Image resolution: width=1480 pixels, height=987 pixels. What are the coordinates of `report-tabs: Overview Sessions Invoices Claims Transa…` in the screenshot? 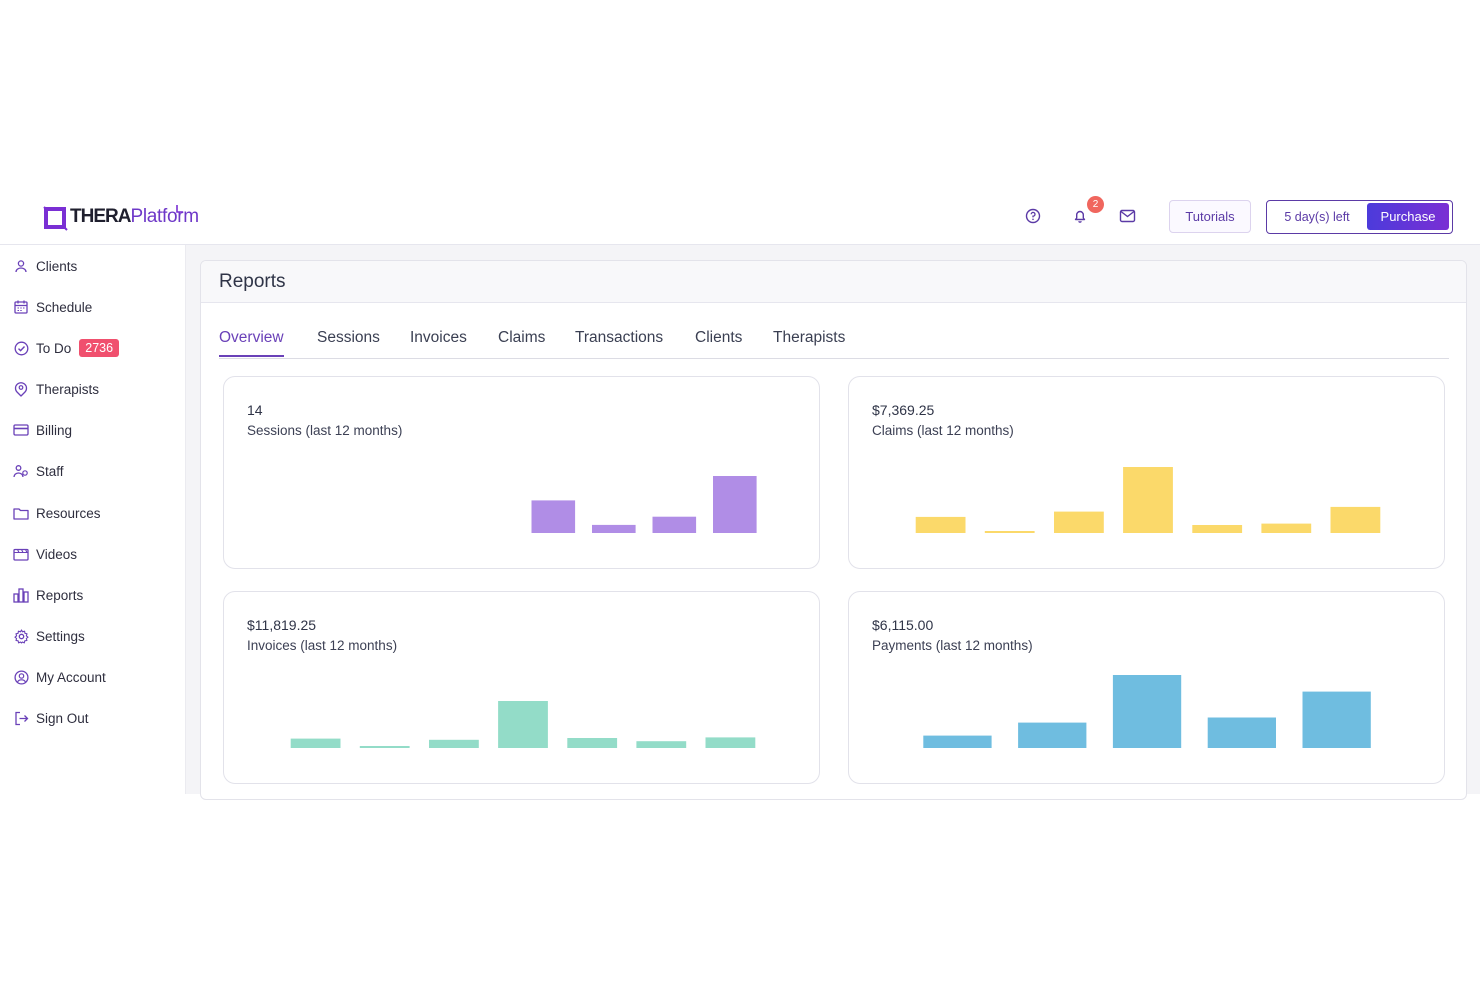 It's located at (834, 339).